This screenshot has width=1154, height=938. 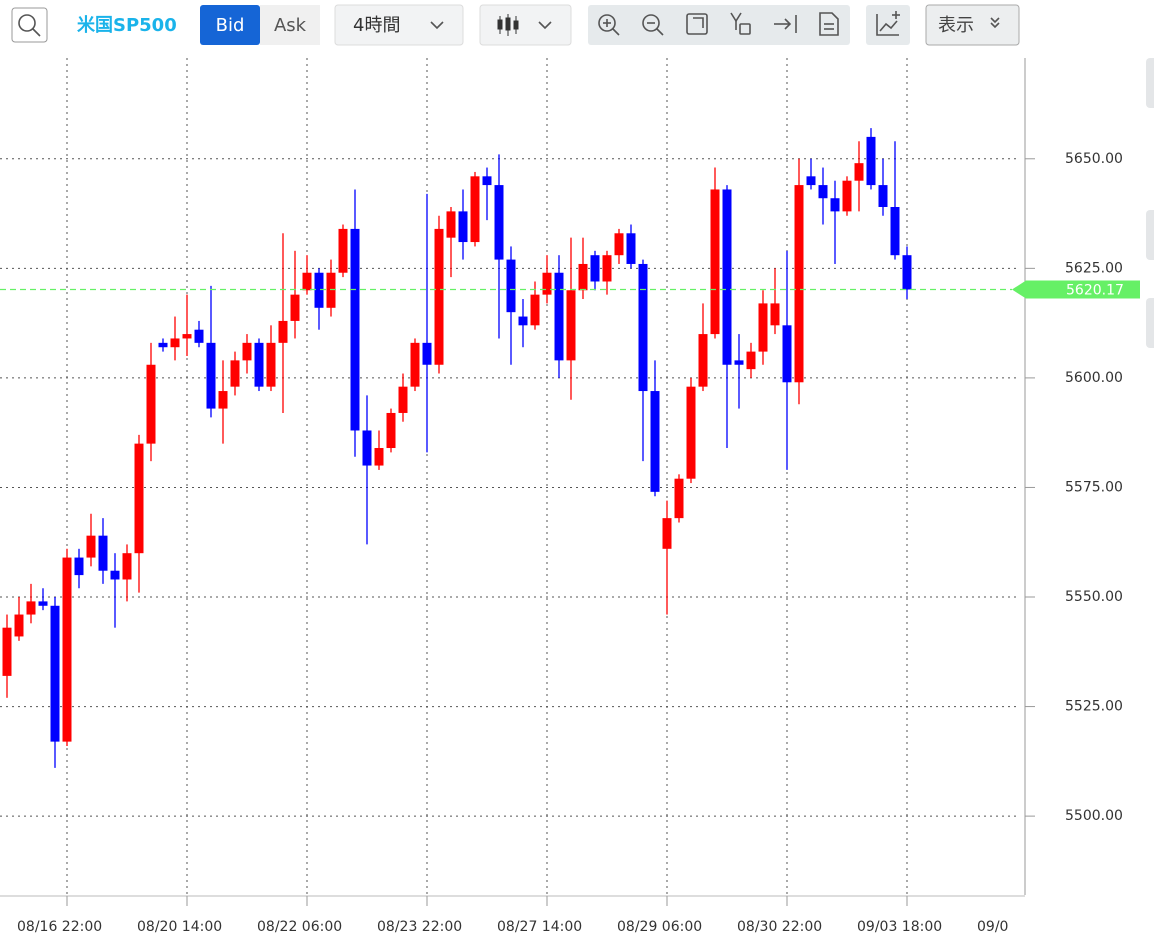 What do you see at coordinates (27, 23) in the screenshot?
I see `search-icon` at bounding box center [27, 23].